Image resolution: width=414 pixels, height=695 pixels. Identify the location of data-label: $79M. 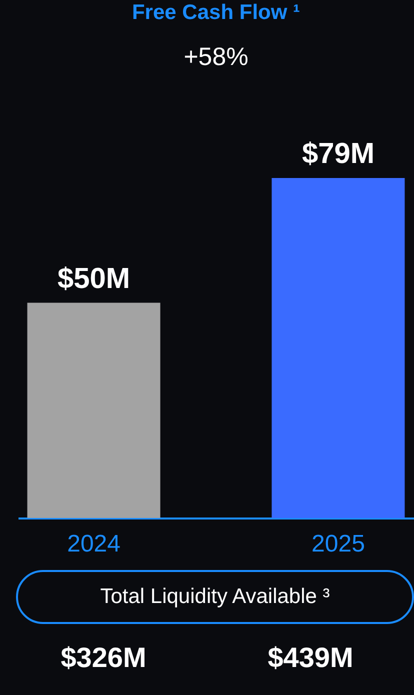
(338, 154).